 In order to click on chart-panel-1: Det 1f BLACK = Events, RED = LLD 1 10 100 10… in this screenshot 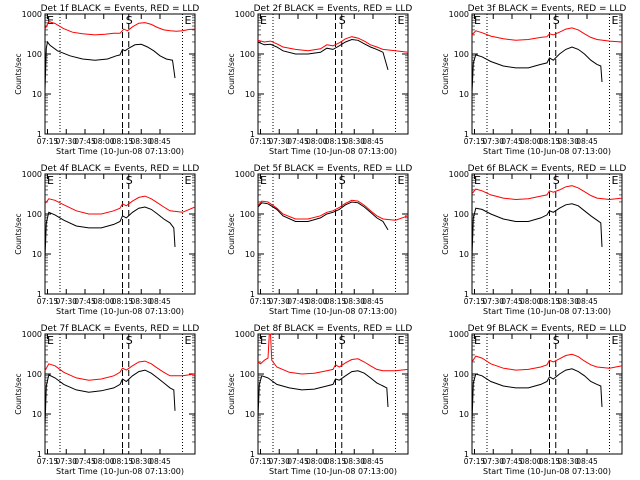, I will do `click(106, 80)`.